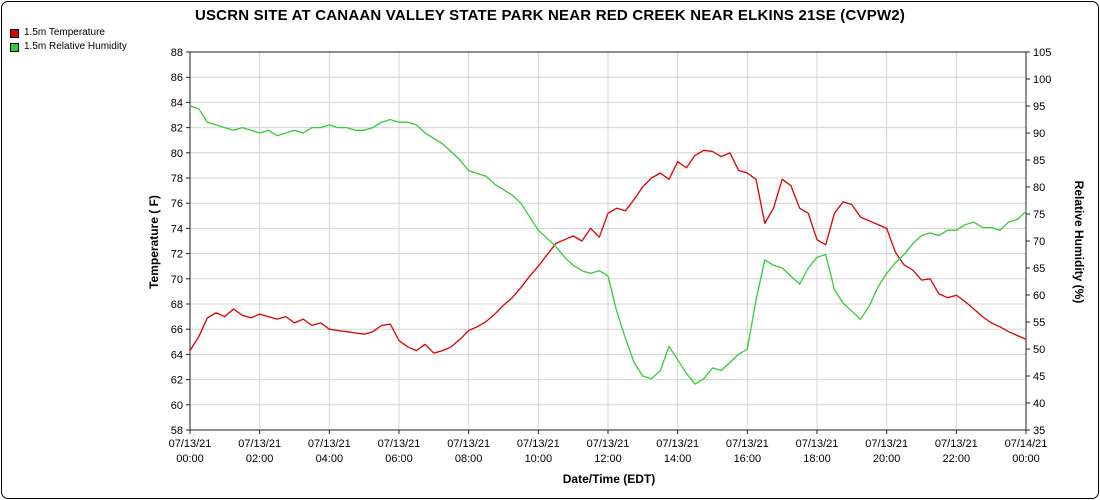 The image size is (1100, 500). I want to click on left-tick-label: 84, so click(177, 103).